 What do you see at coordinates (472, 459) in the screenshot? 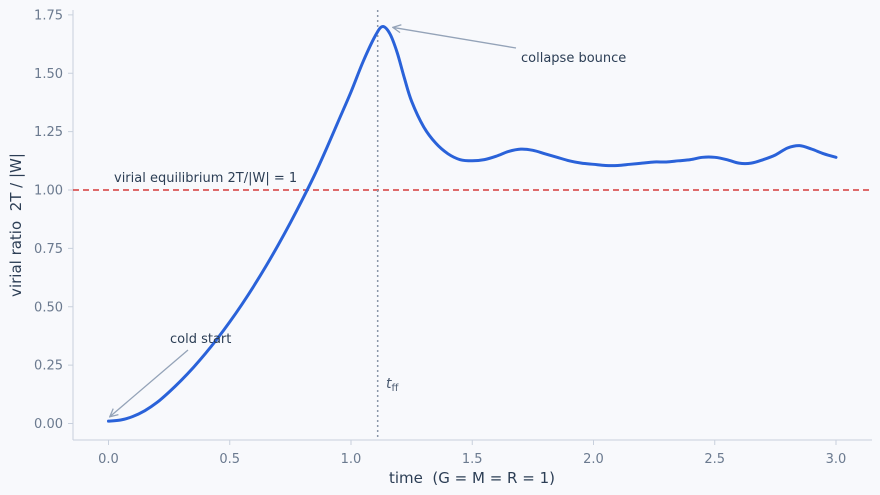
I see `x-tick-label: 1.5` at bounding box center [472, 459].